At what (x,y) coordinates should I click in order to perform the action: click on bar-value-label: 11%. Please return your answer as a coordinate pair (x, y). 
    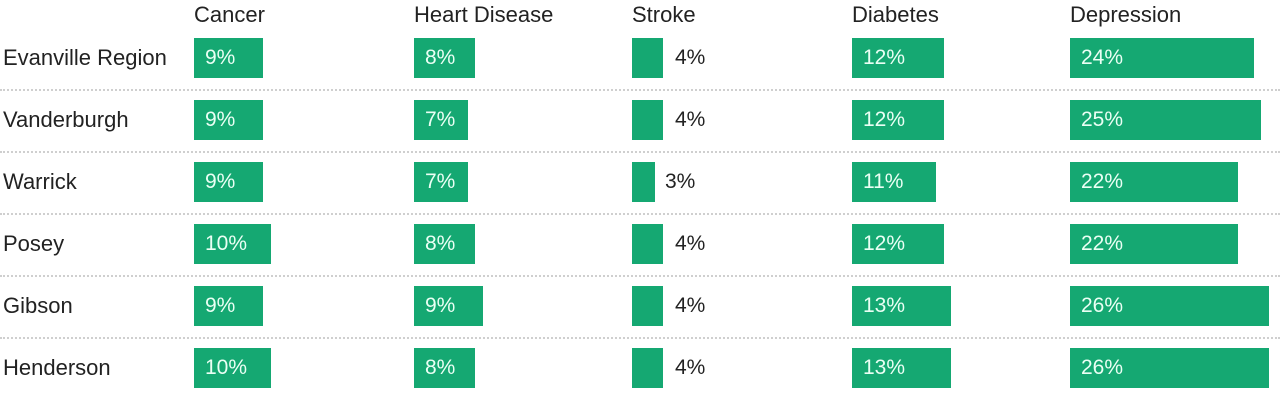
    Looking at the image, I should click on (883, 181).